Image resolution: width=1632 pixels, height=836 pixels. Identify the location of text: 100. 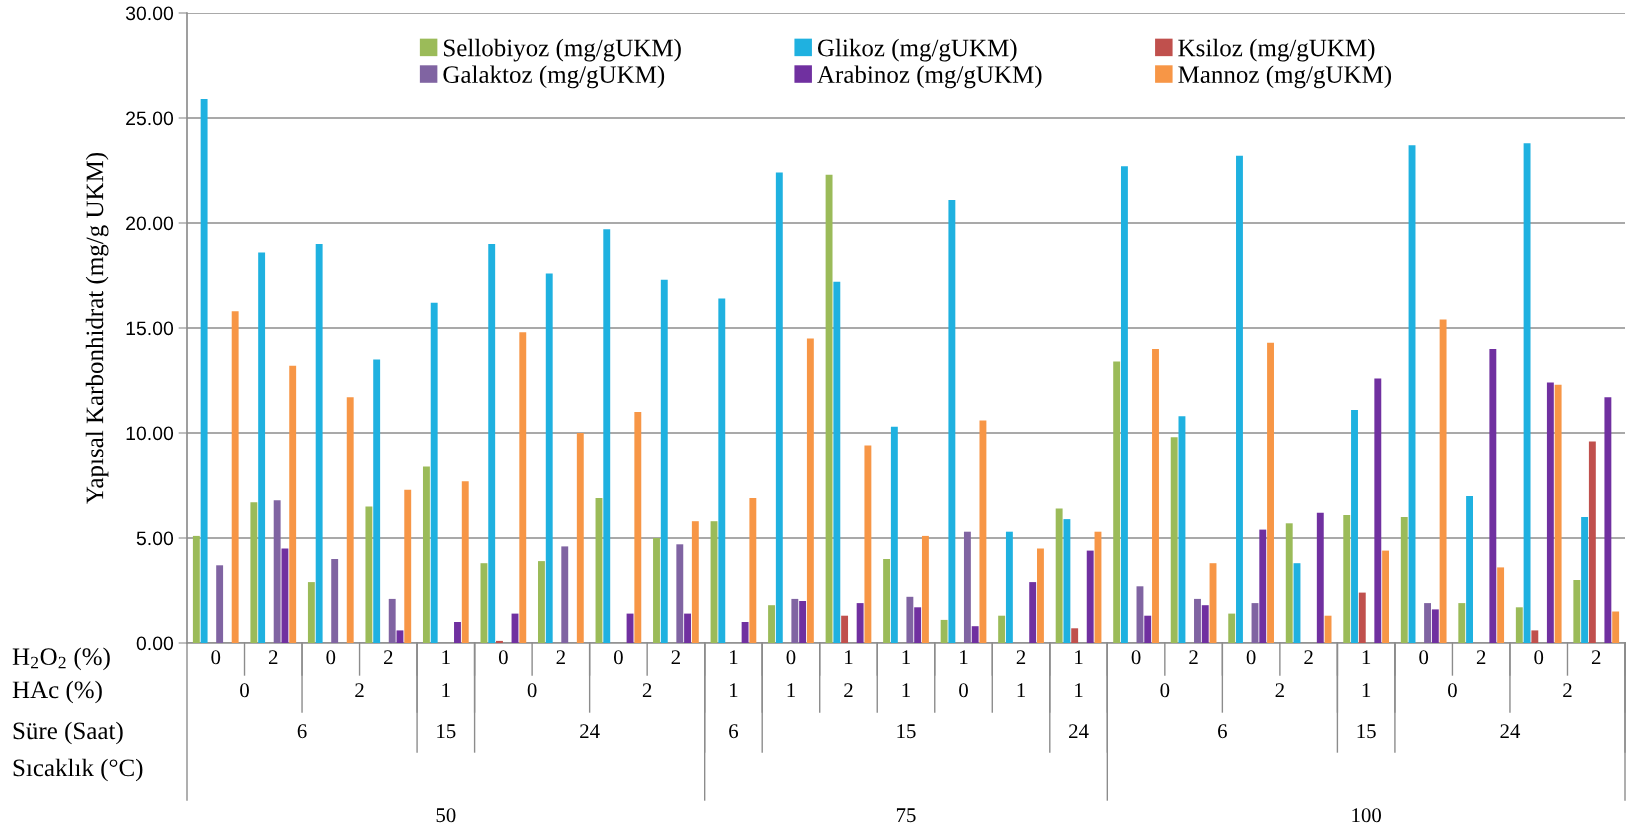
(1366, 815).